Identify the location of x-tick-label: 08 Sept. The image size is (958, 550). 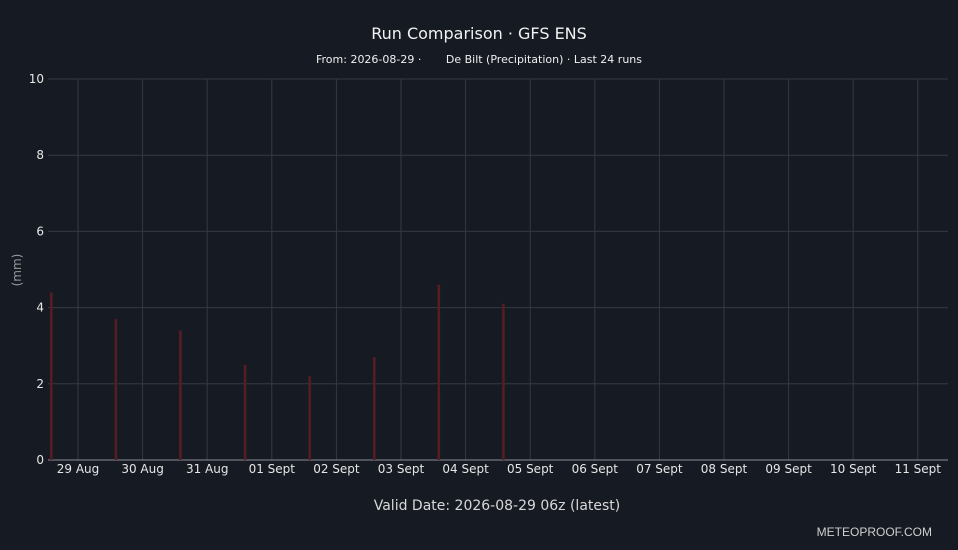
(724, 469).